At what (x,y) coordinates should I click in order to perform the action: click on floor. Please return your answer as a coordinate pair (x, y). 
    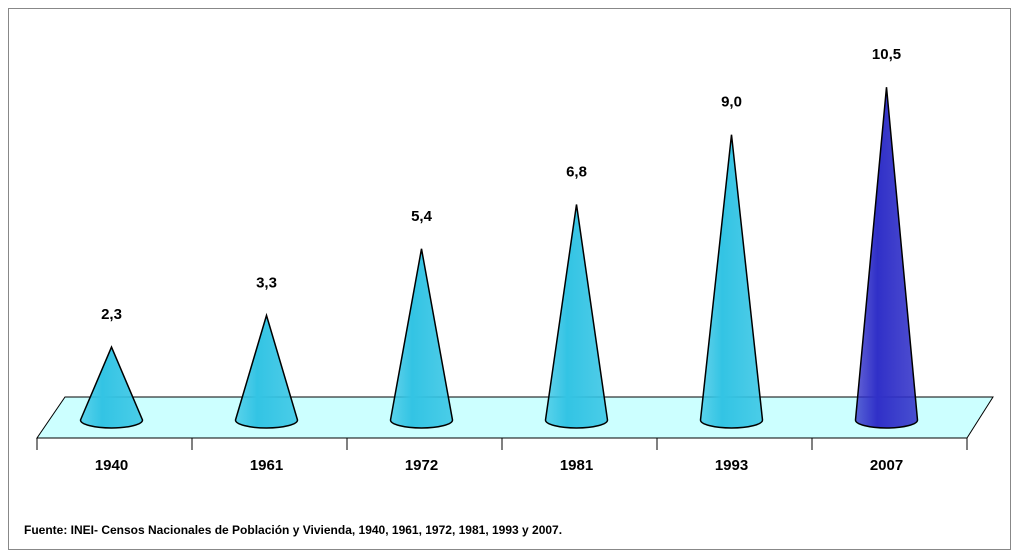
    Looking at the image, I should click on (515, 417).